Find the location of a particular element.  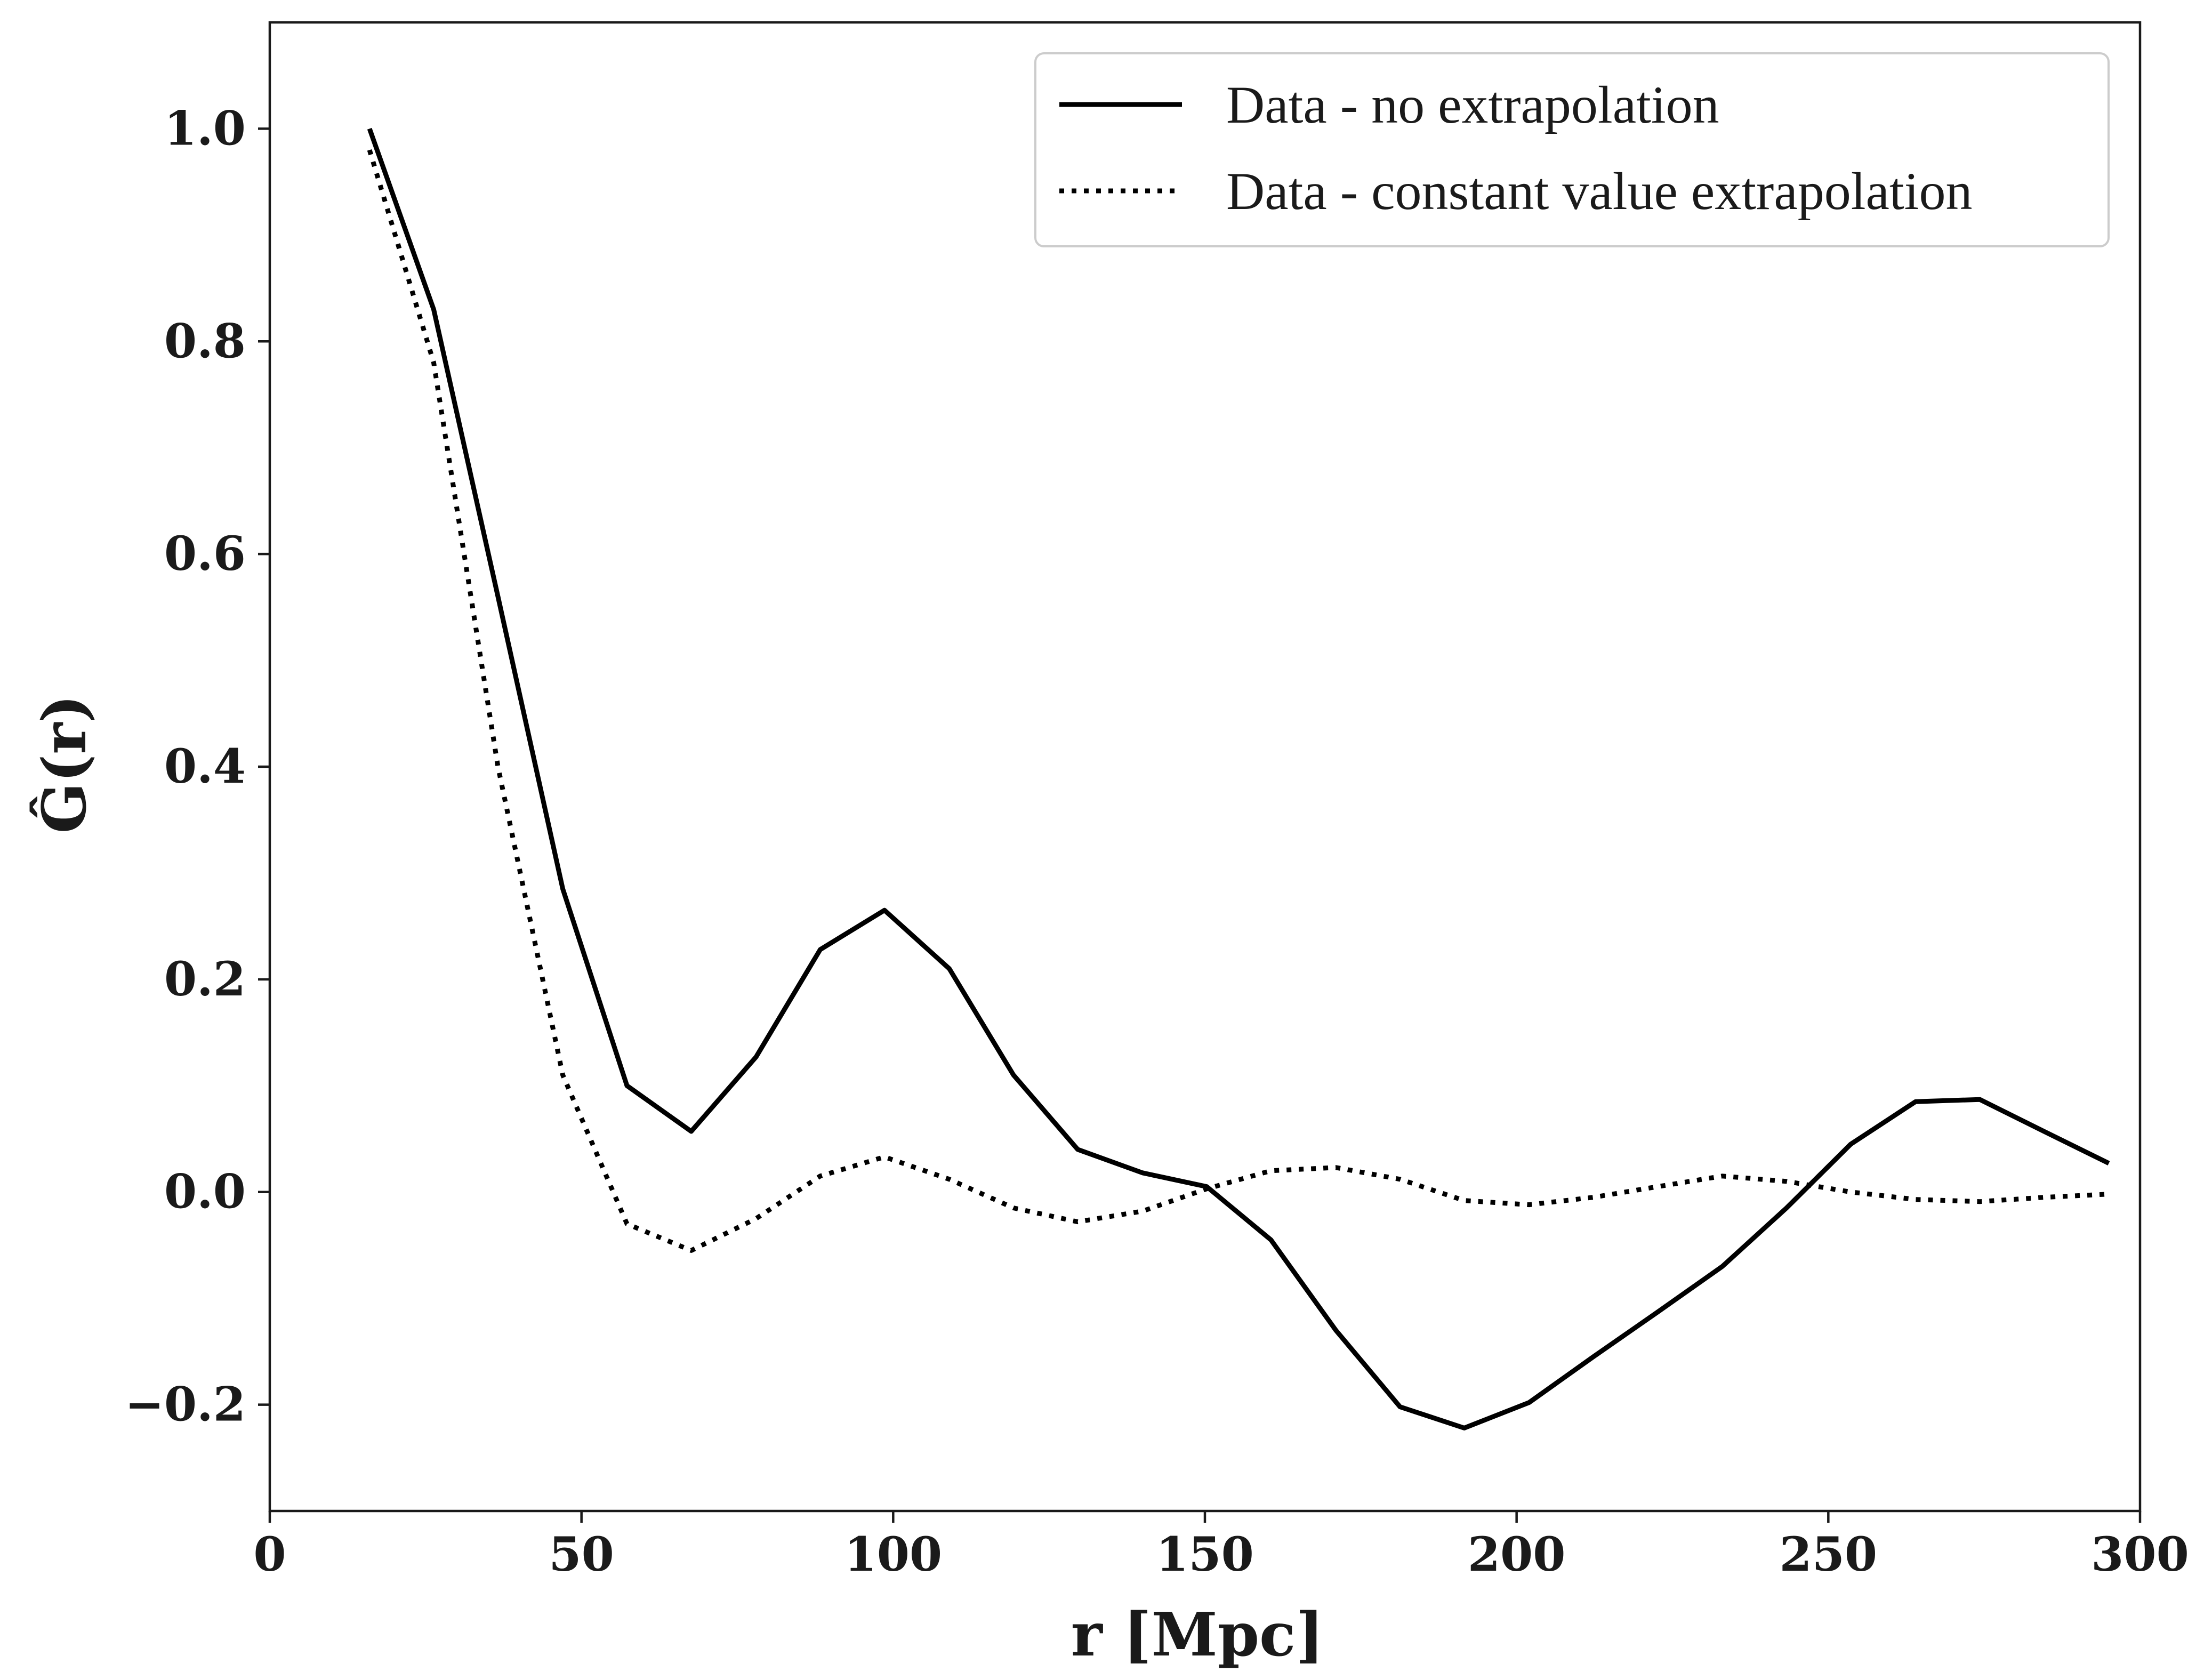

x-tick-label: 100 is located at coordinates (893, 1554).